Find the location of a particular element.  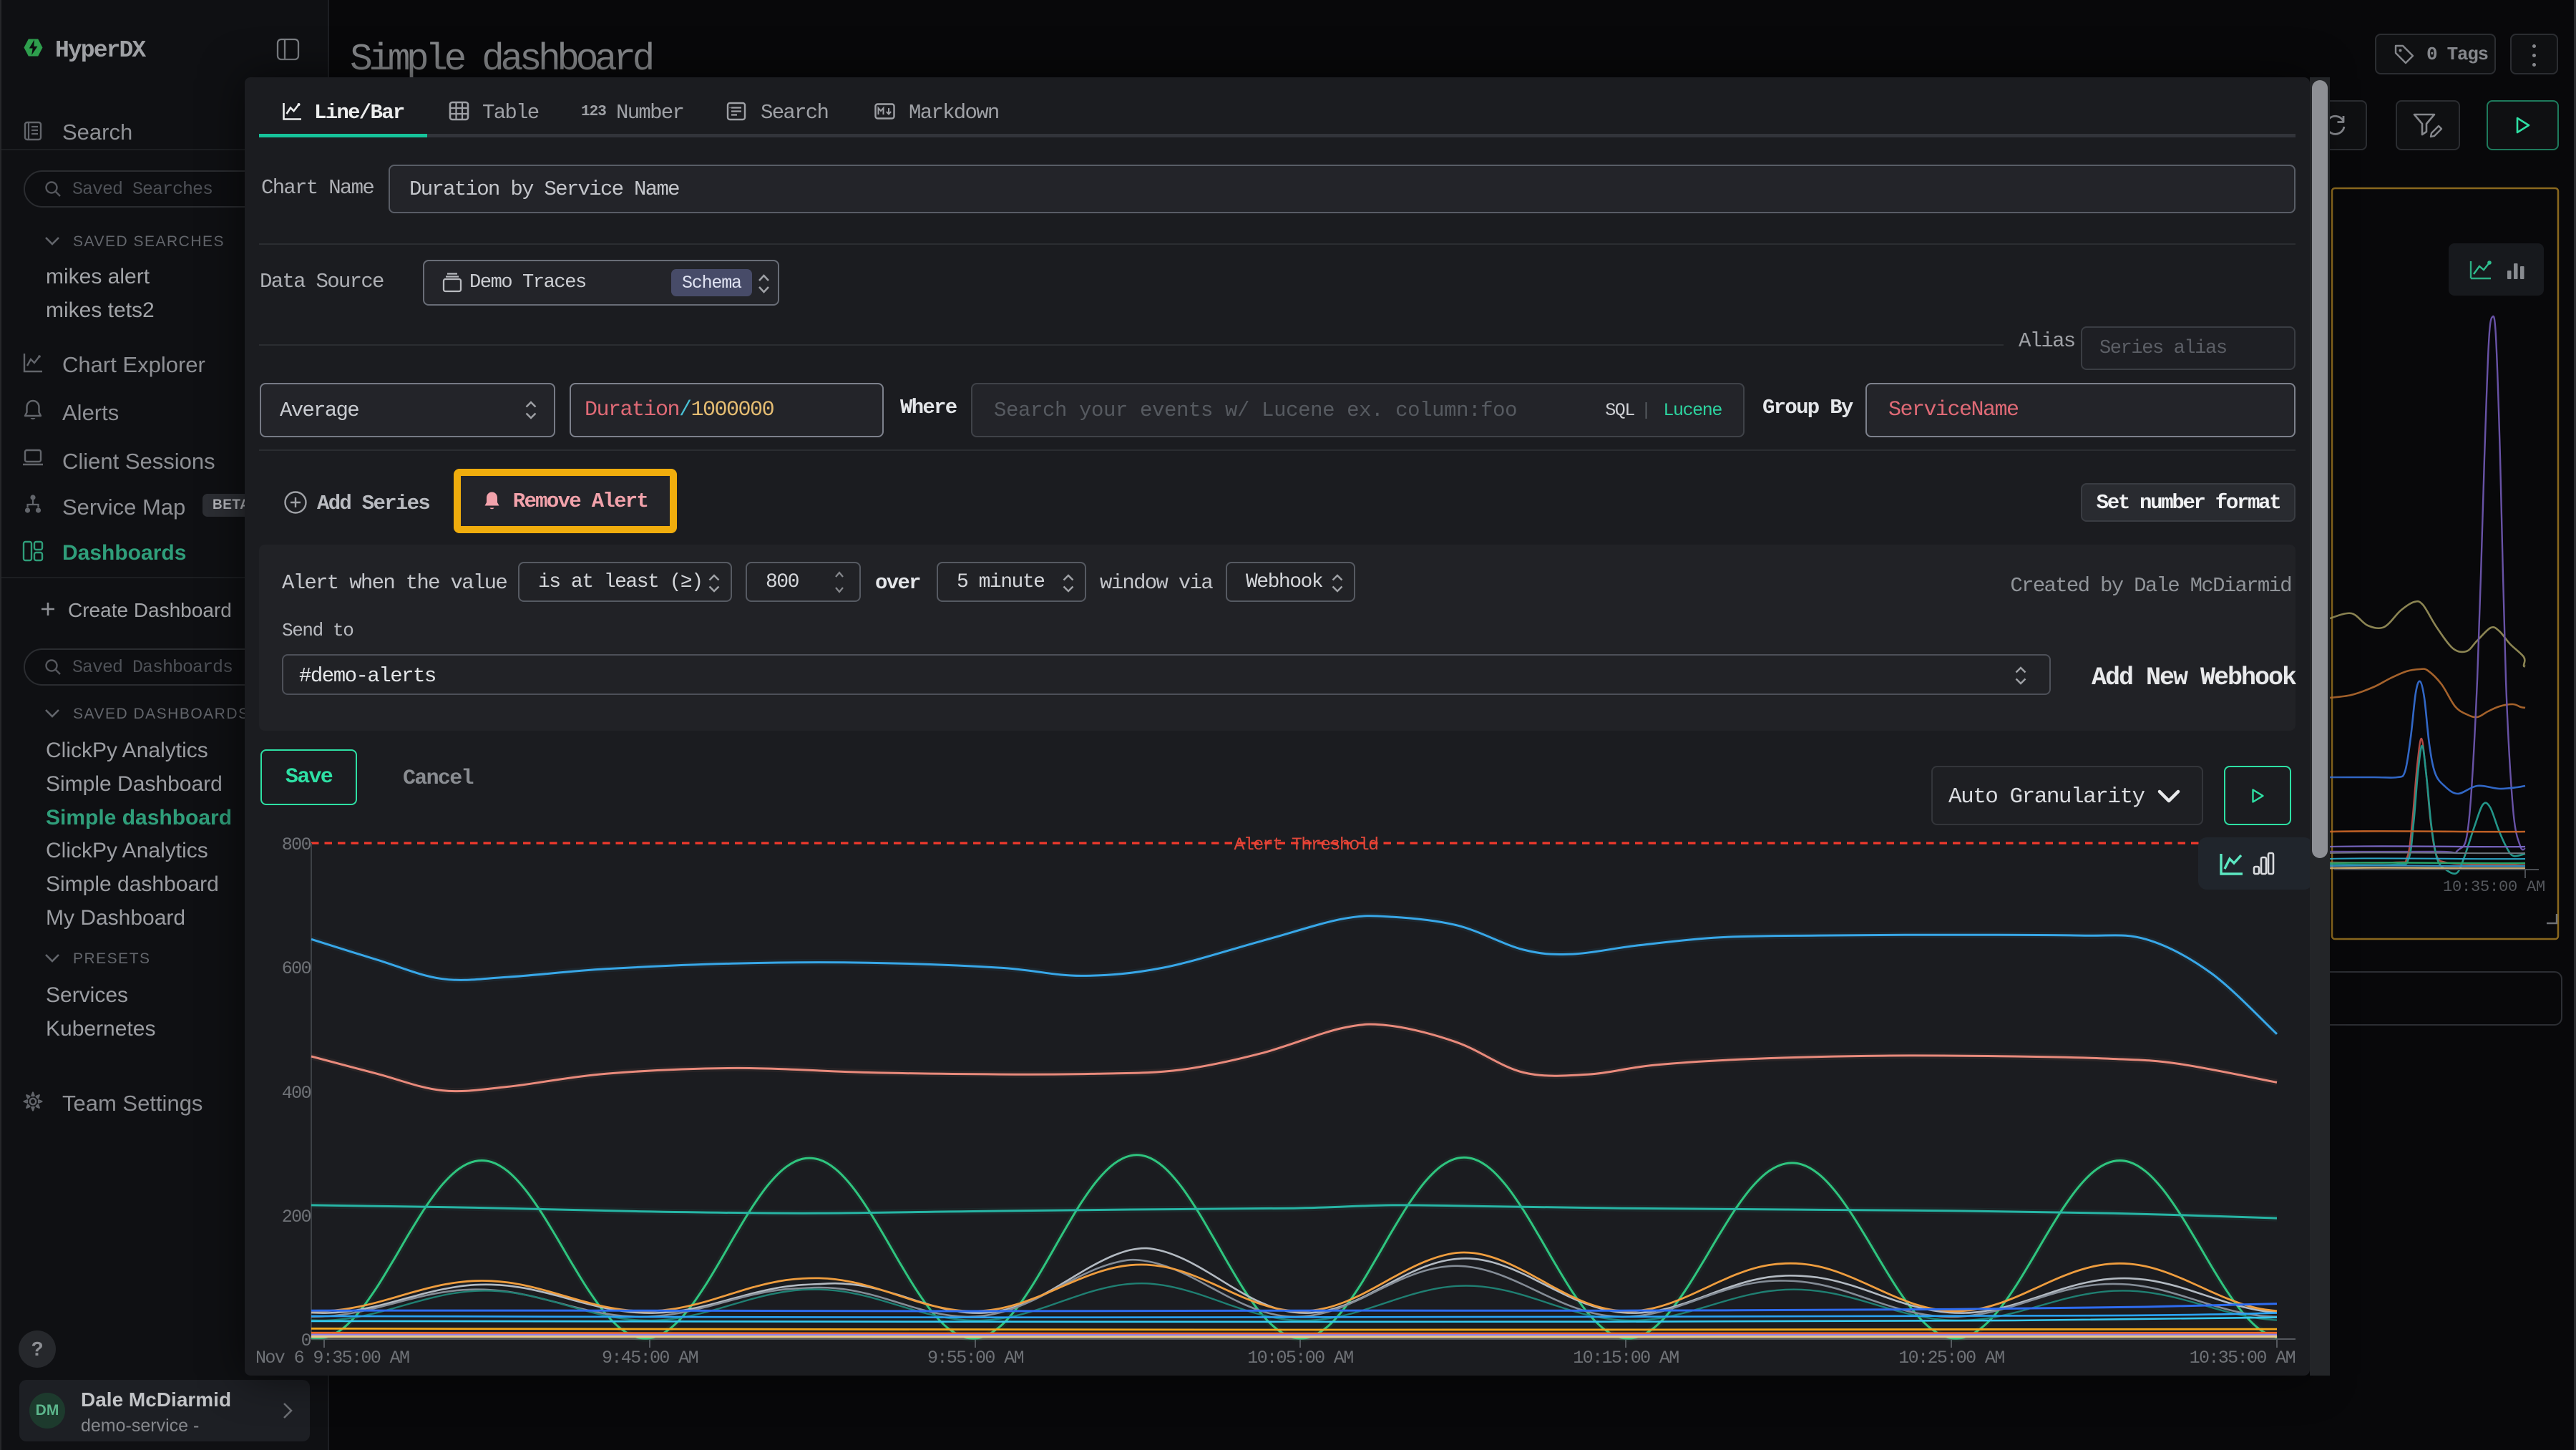

svg-text: 10:25:00 AM is located at coordinates (1951, 1358).